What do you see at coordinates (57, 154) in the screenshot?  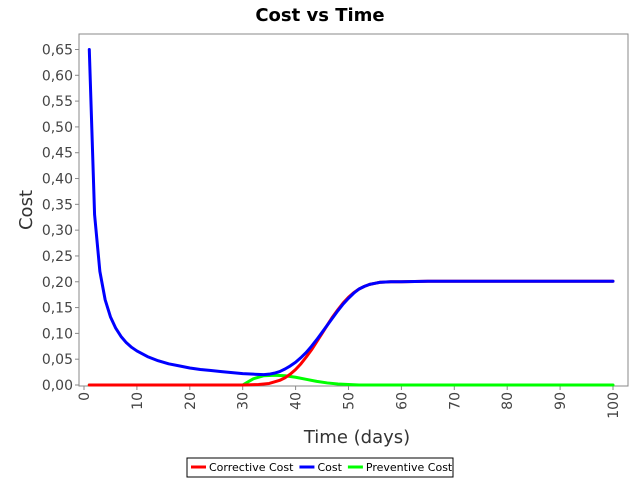 I see `y-tick-label: 0,45` at bounding box center [57, 154].